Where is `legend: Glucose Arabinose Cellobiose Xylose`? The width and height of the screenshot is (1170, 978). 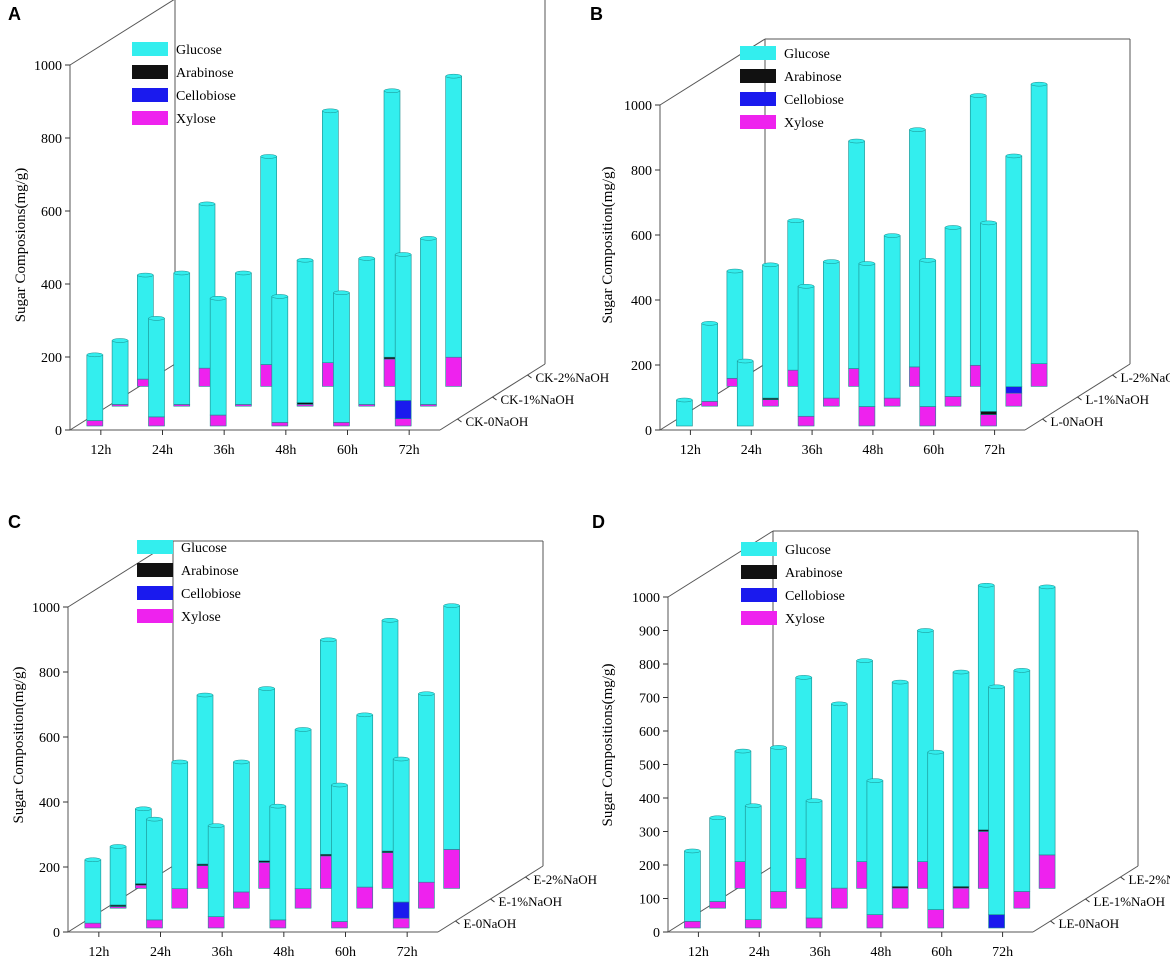
legend: Glucose Arabinose Cellobiose Xylose is located at coordinates (792, 88).